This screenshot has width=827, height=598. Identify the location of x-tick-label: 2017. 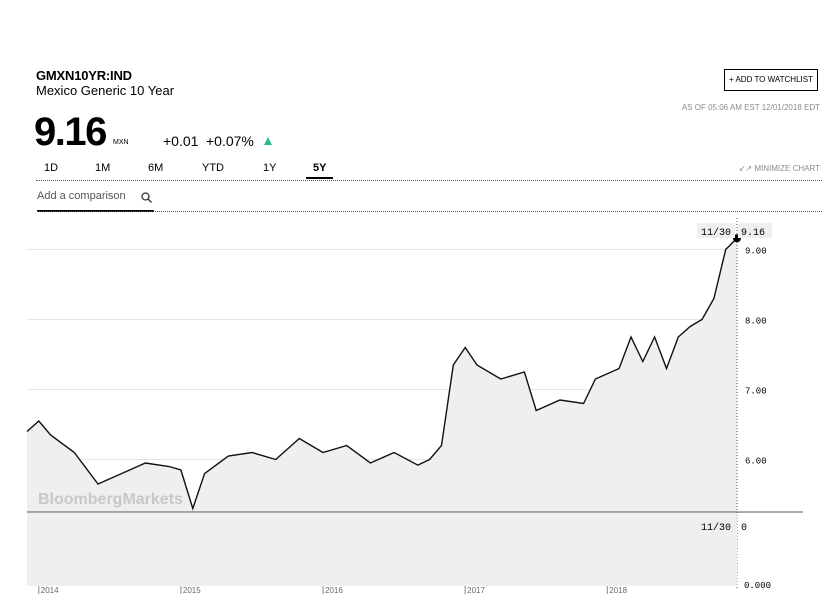
(476, 590).